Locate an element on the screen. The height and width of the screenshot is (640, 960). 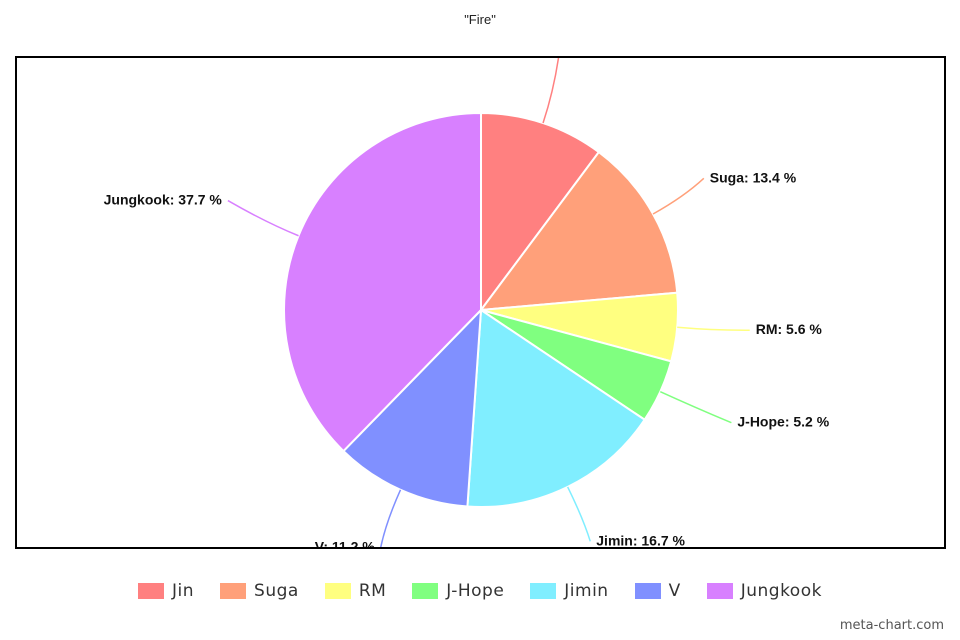
pie-label-v: V: 11.2 % is located at coordinates (345, 542).